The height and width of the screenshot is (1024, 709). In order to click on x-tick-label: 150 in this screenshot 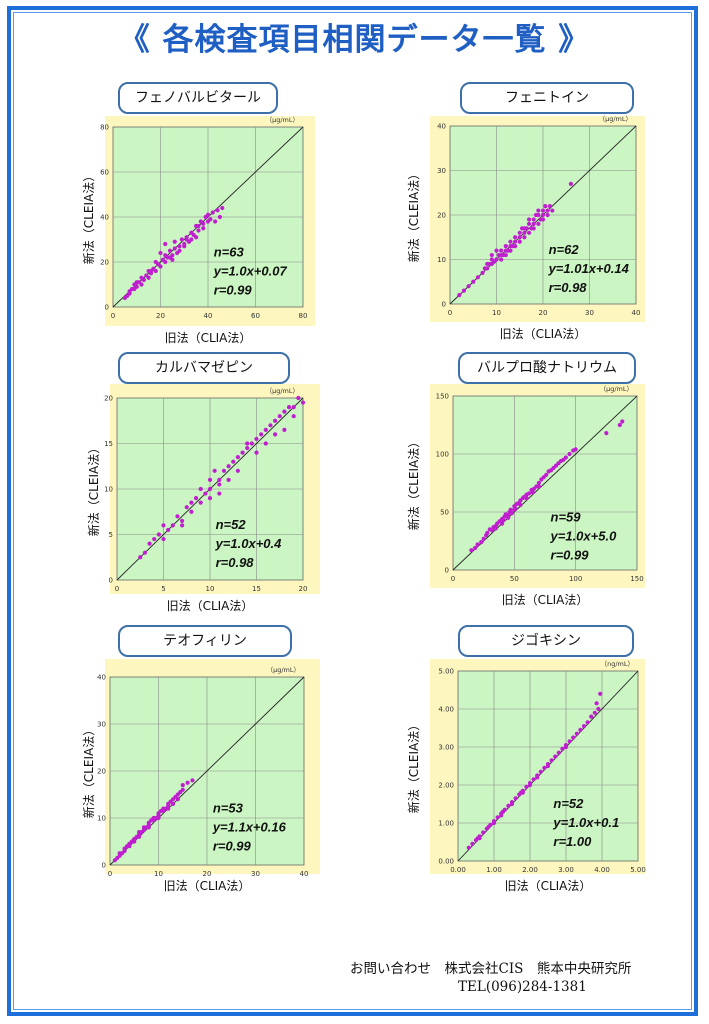, I will do `click(636, 579)`.